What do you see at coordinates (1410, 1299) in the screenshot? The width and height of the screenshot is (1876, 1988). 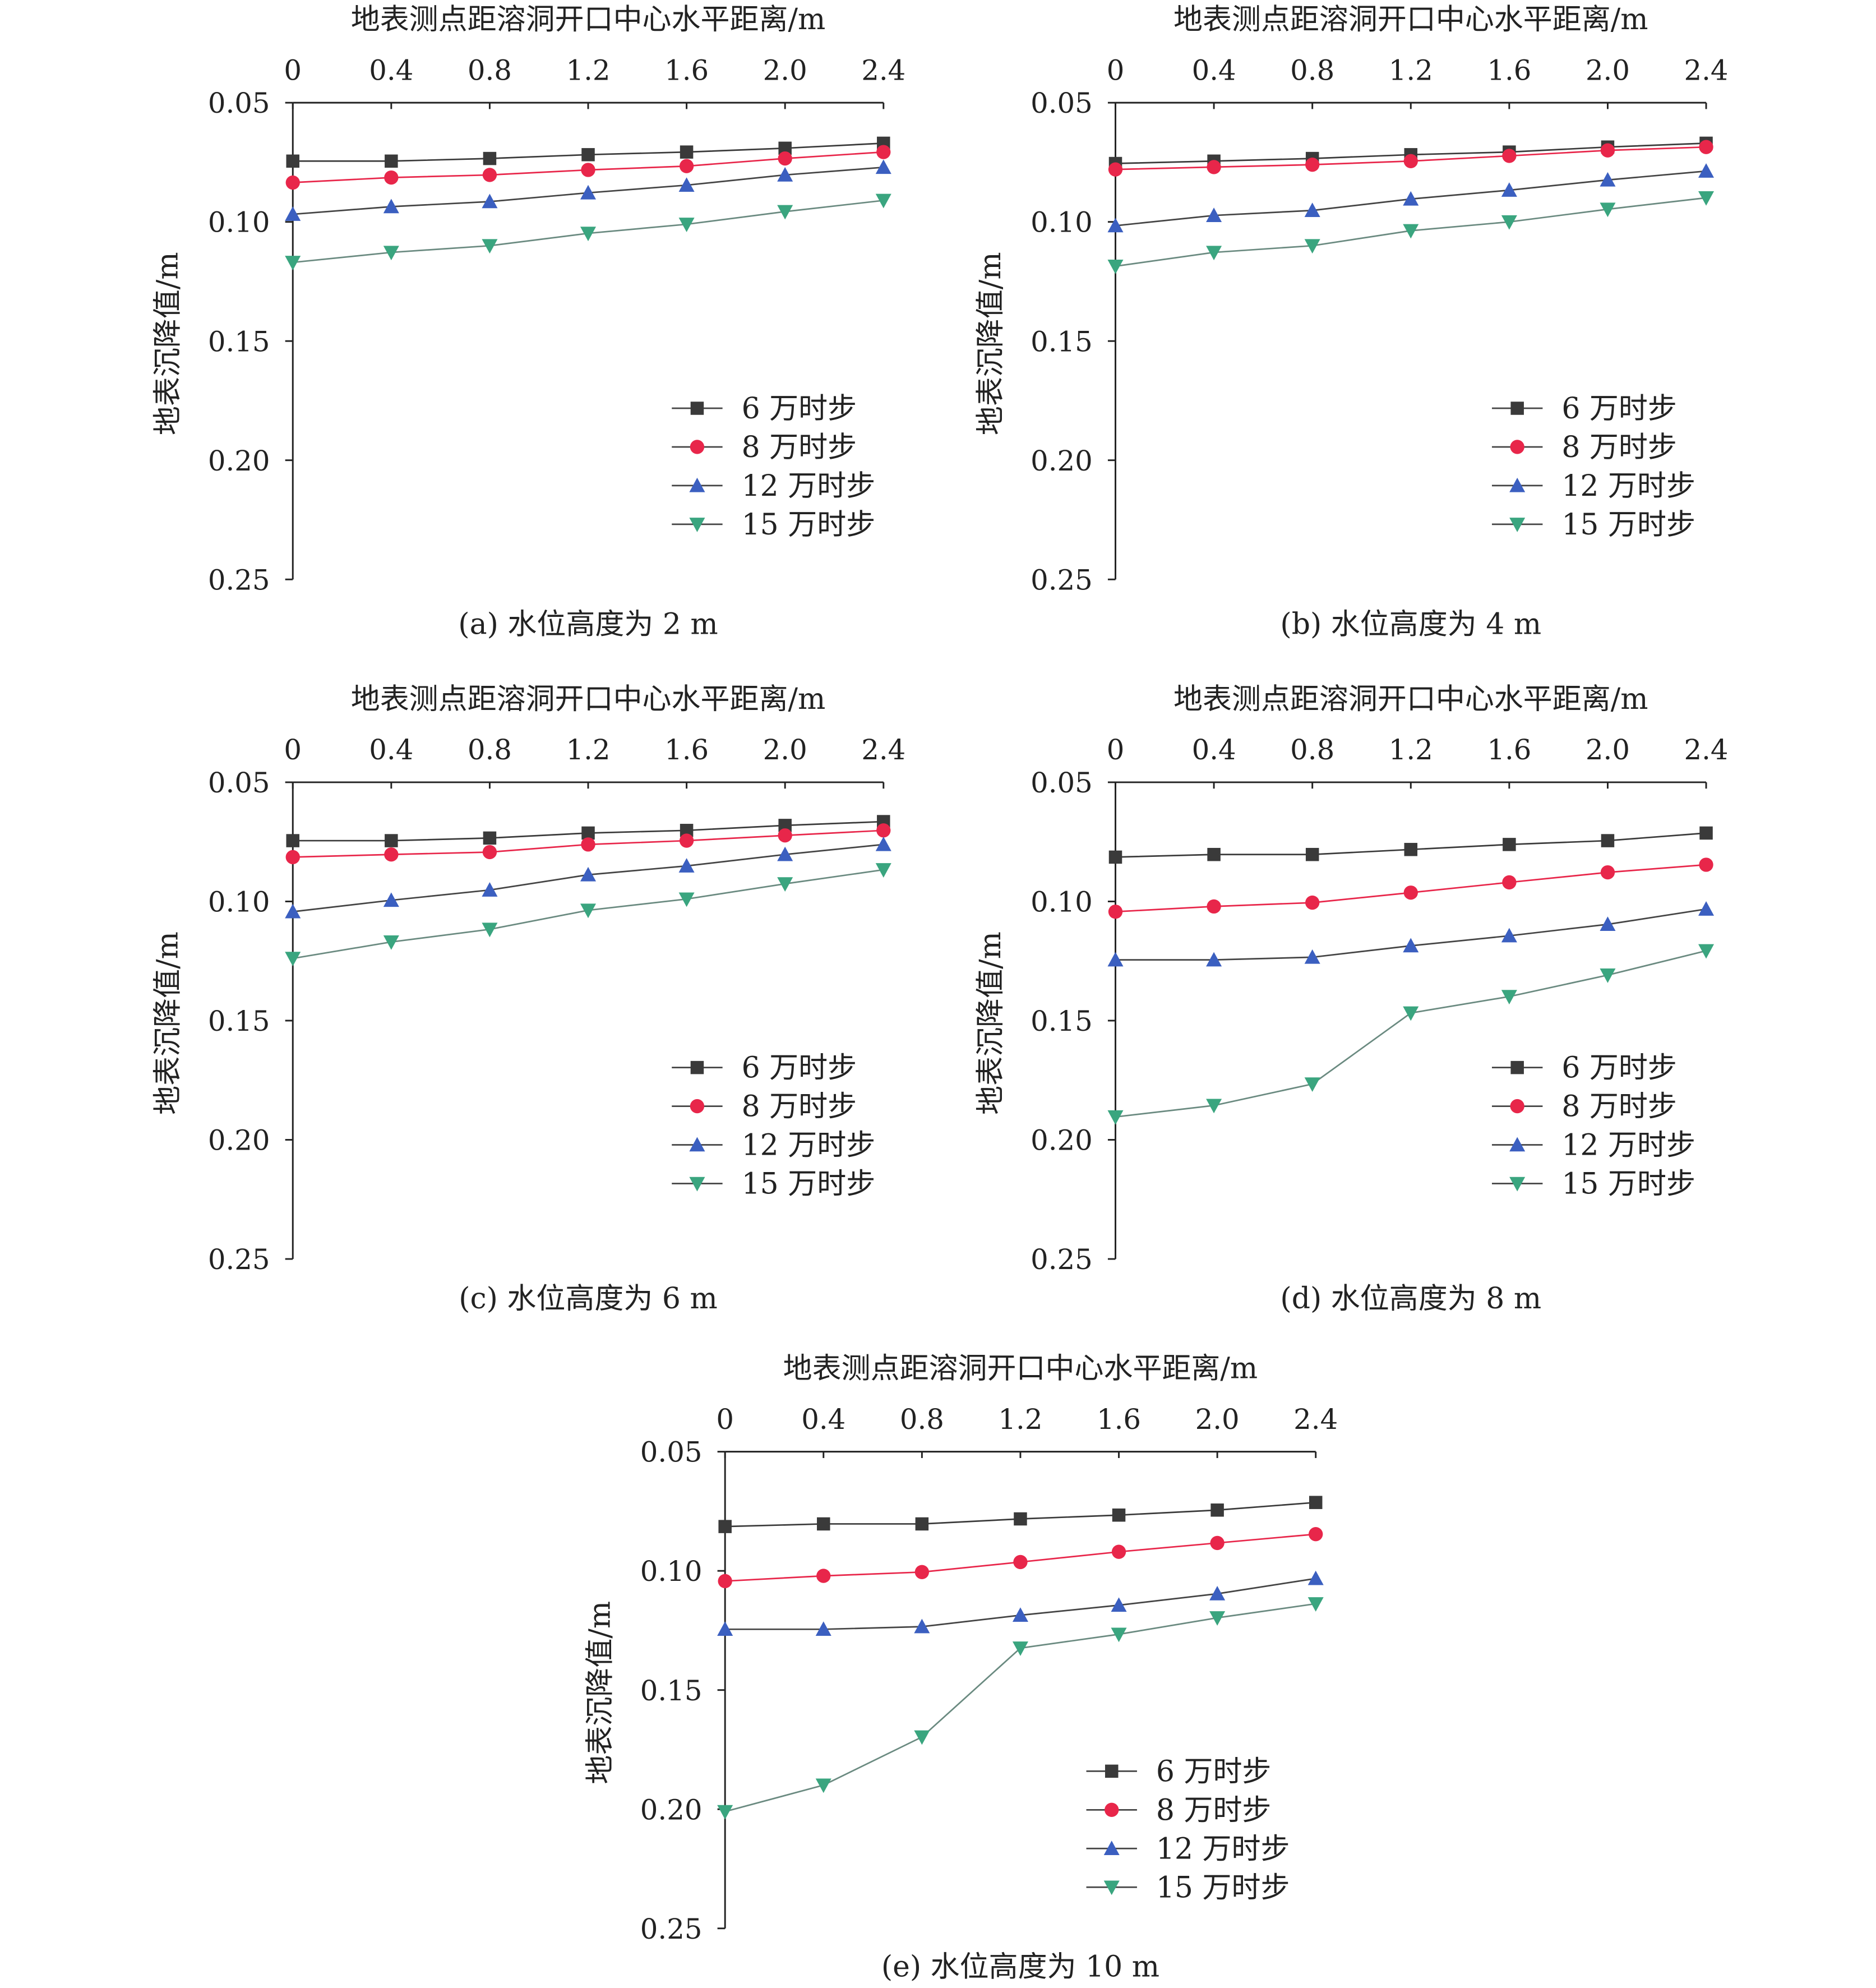 I see `panel-caption: (d) 水位高度为 8 m` at bounding box center [1410, 1299].